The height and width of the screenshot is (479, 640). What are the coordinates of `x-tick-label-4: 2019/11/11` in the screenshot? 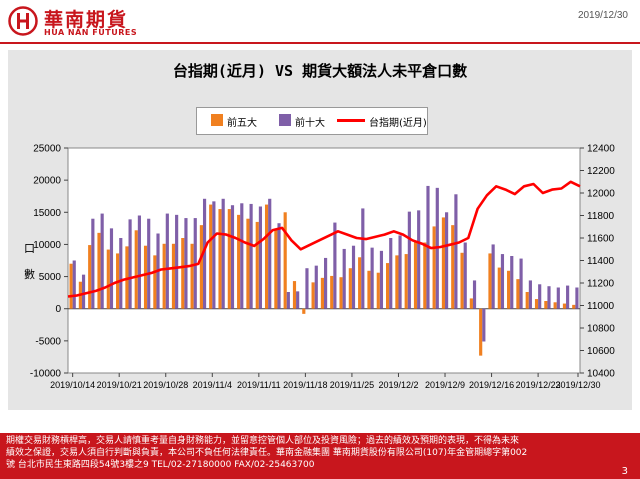 It's located at (259, 385).